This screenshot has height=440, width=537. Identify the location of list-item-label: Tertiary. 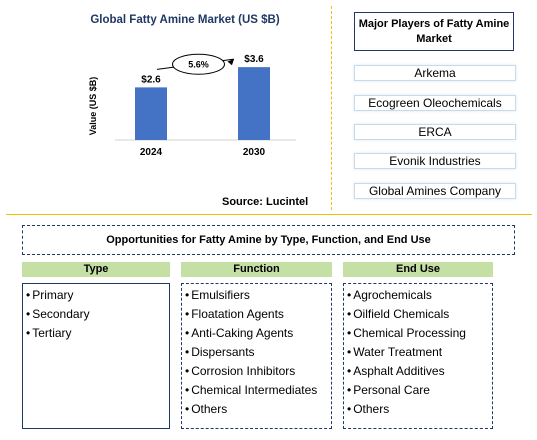
(52, 333).